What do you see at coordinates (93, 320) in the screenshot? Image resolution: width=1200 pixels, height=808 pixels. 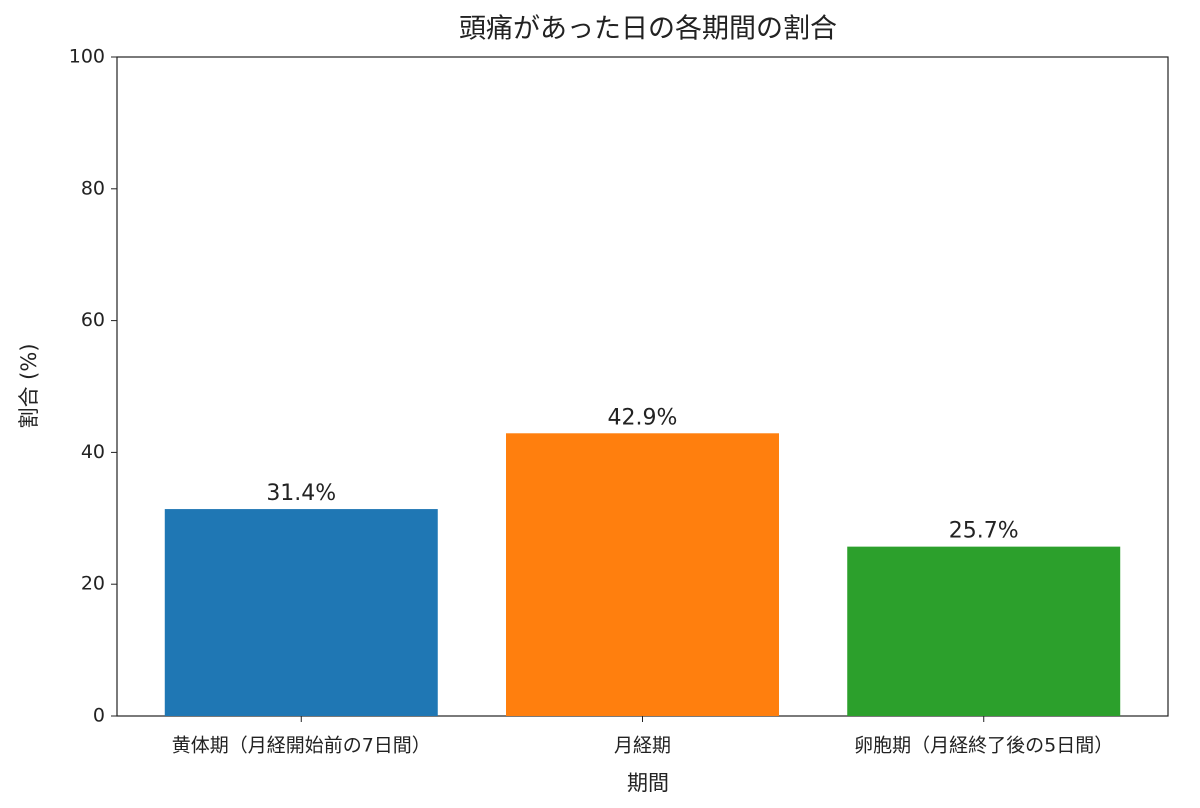 I see `y-tick-label: 60` at bounding box center [93, 320].